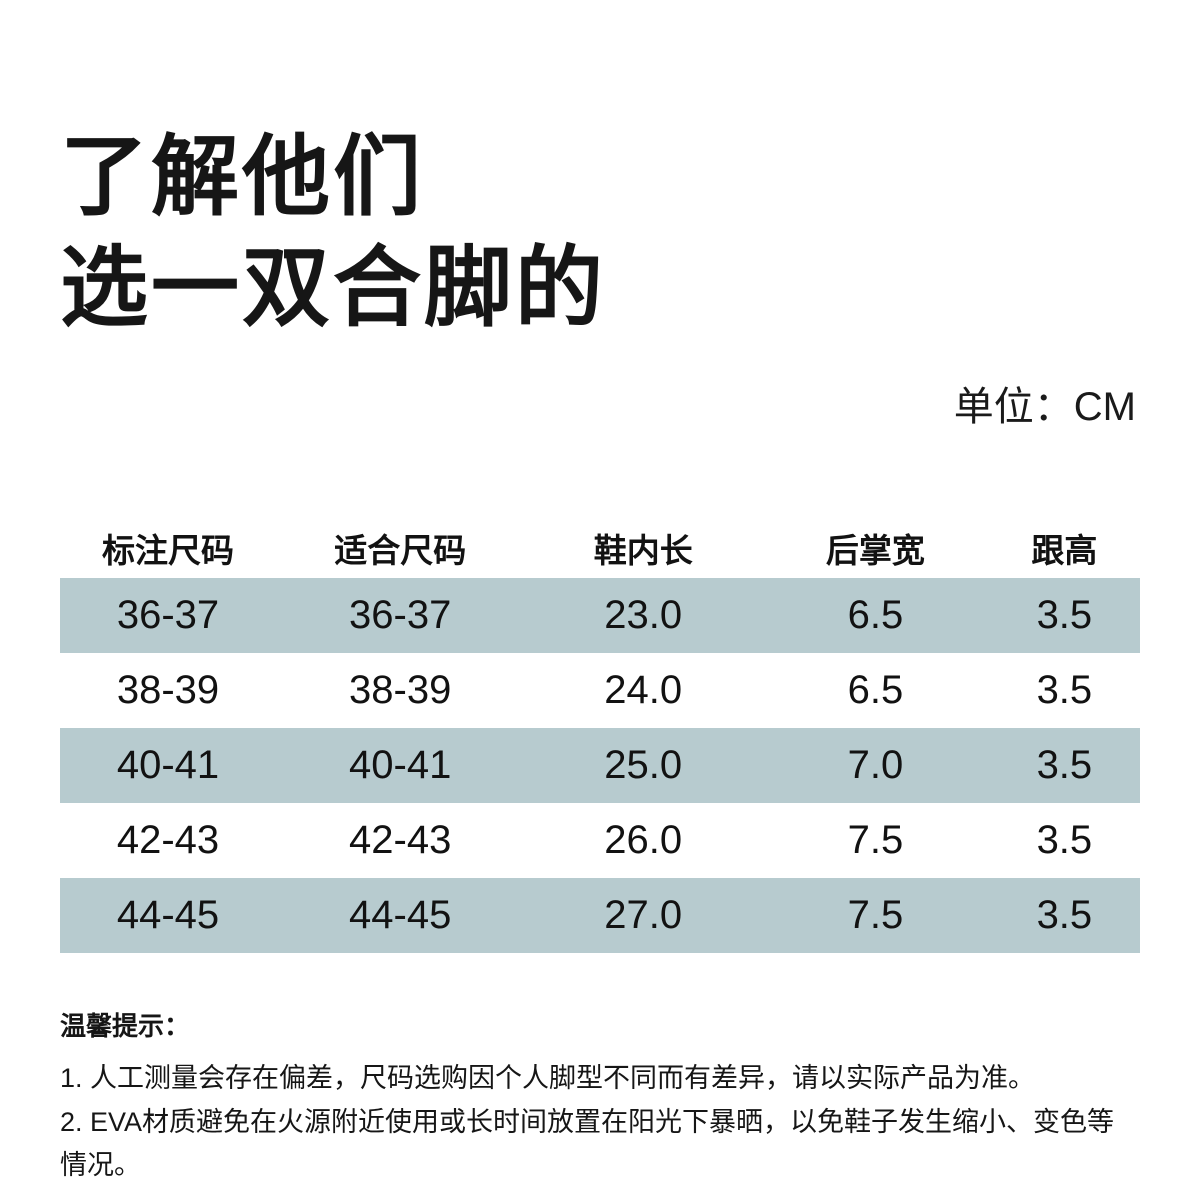 The height and width of the screenshot is (1200, 1200). I want to click on table-row: 44-45 44-45 27.0 7.5 3.5, so click(600, 915).